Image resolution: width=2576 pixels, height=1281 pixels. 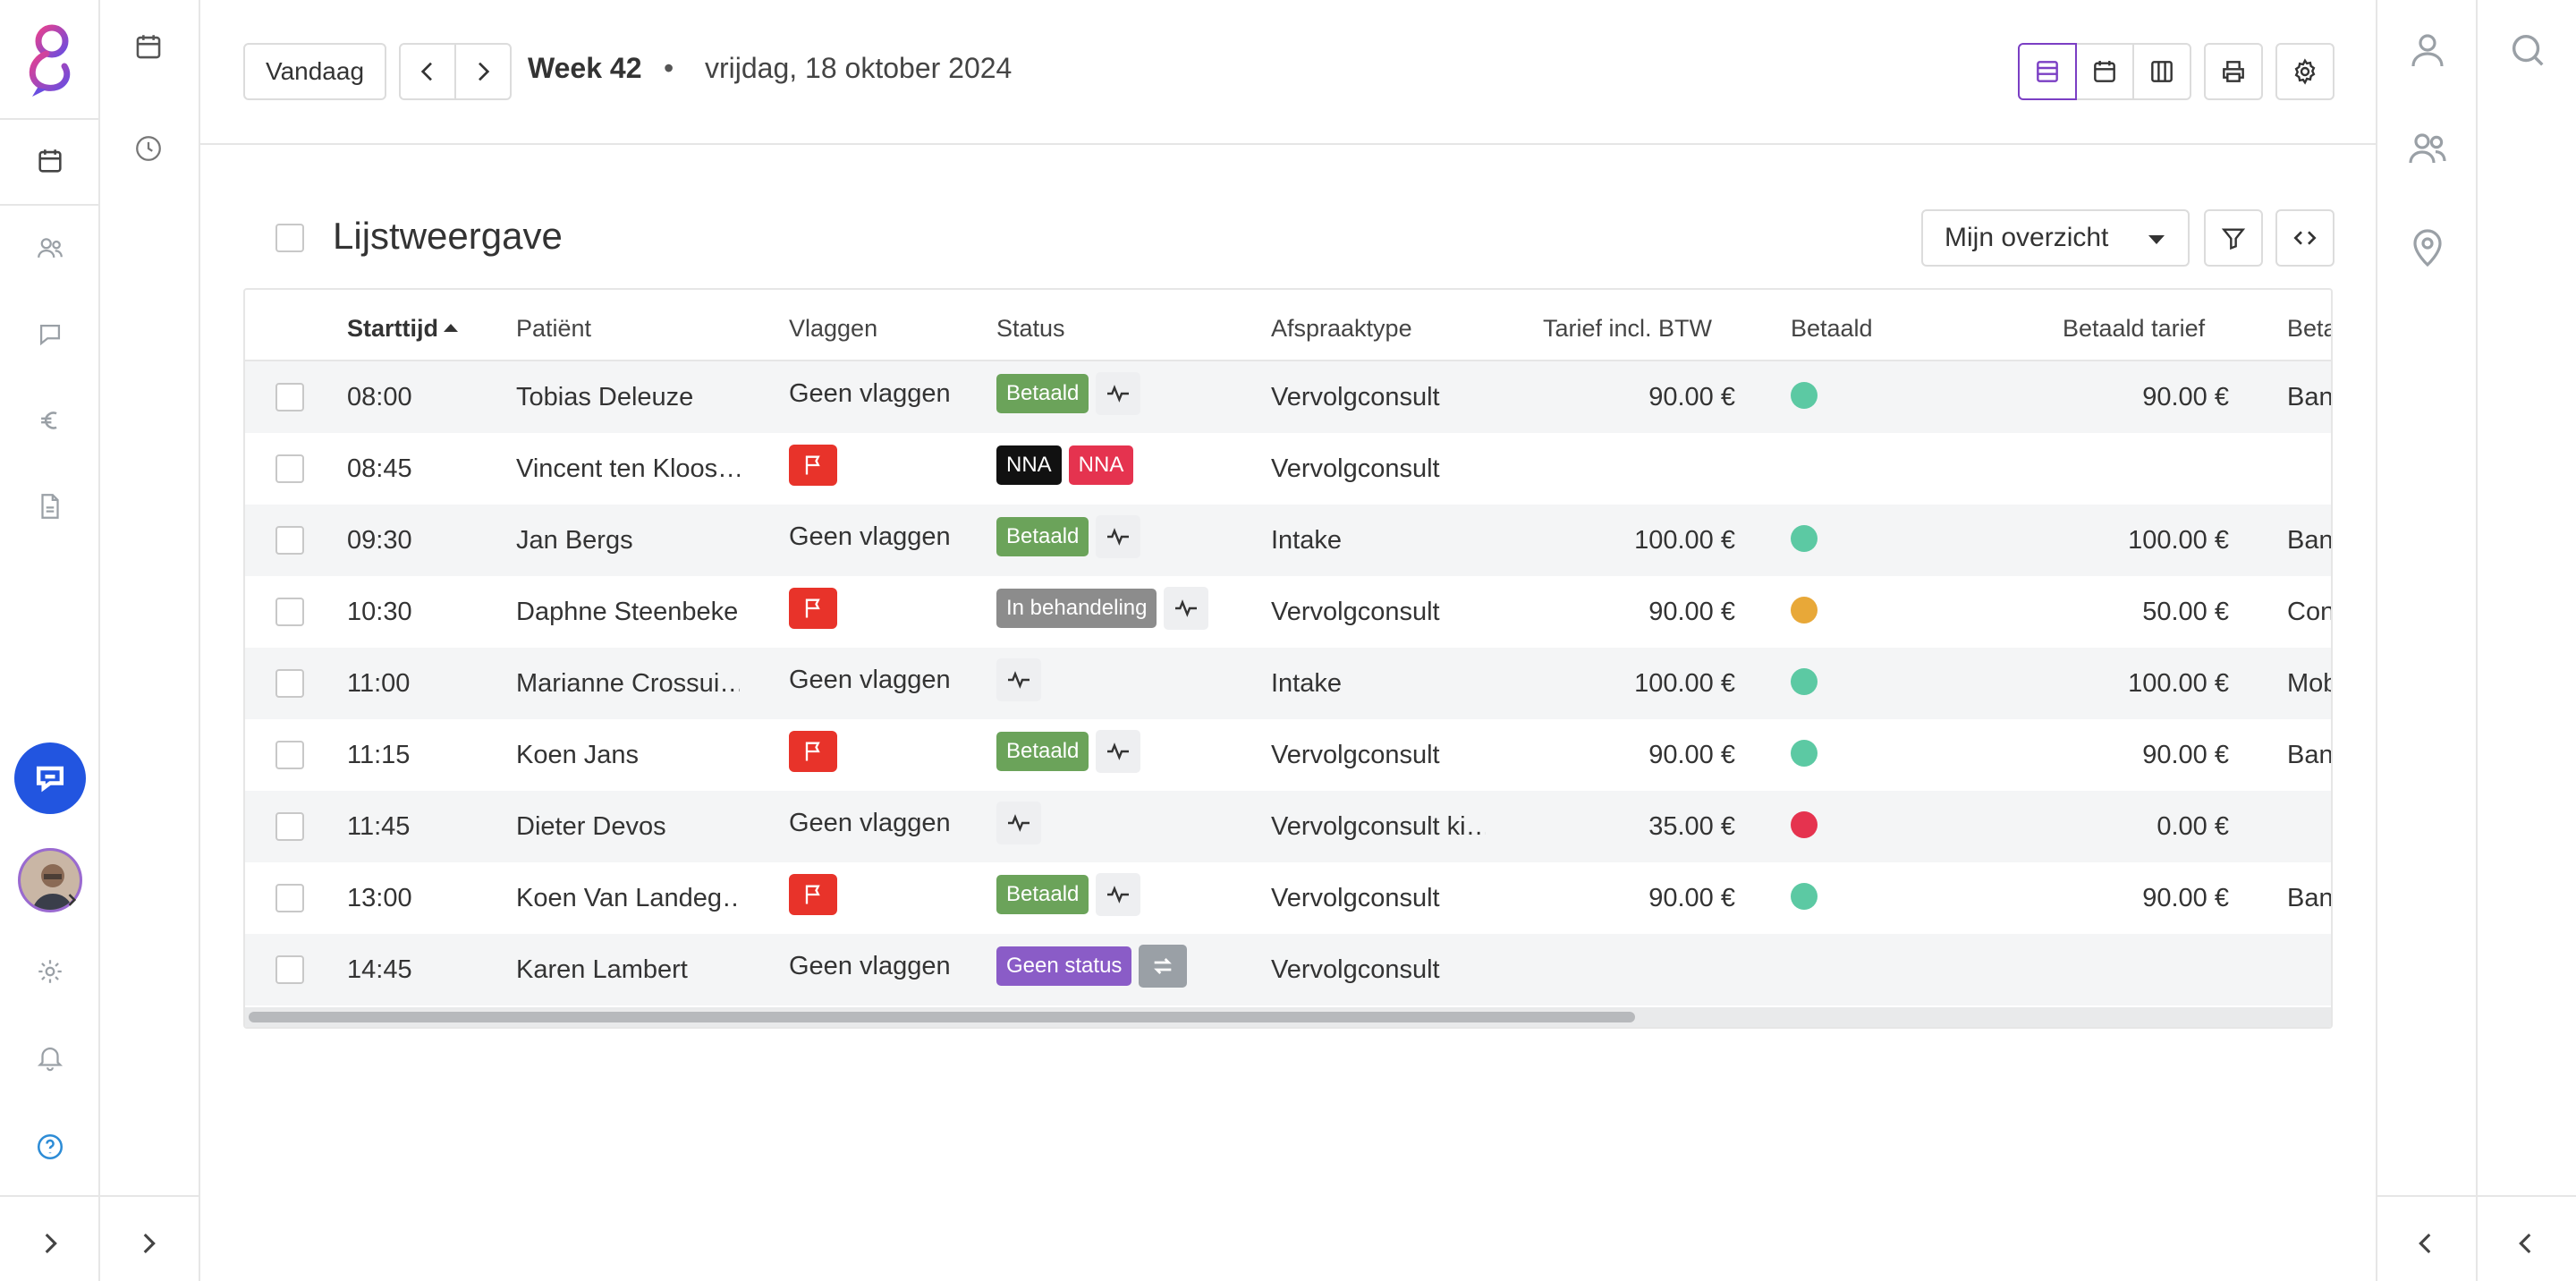 I want to click on column-header-afspraaktype: Afspraaktype, so click(x=1341, y=328).